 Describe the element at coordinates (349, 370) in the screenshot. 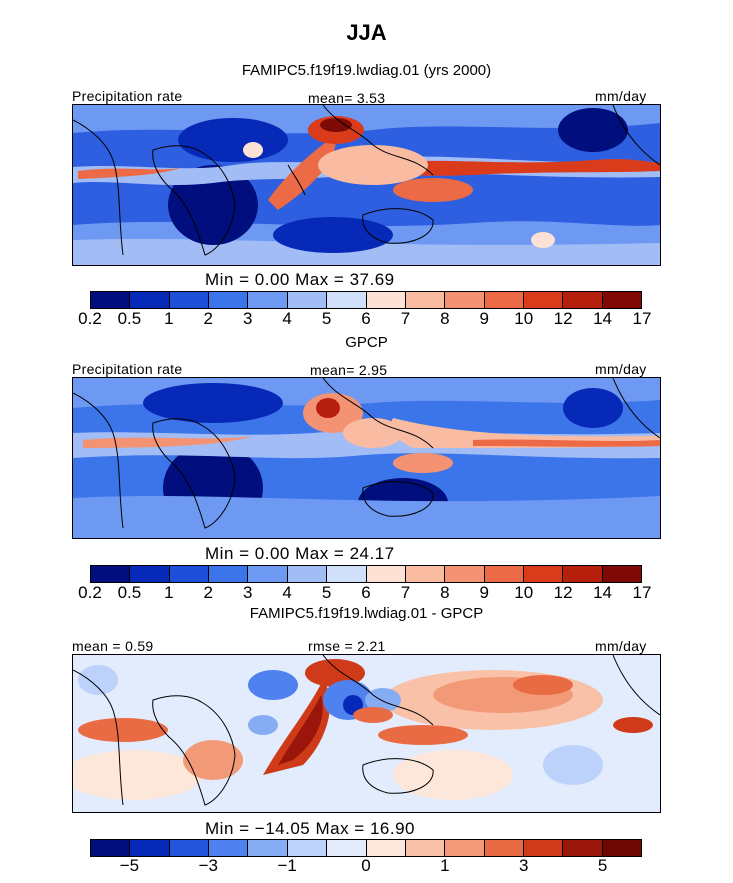

I see `panel-2-mean-label: mean= 2.95` at that location.